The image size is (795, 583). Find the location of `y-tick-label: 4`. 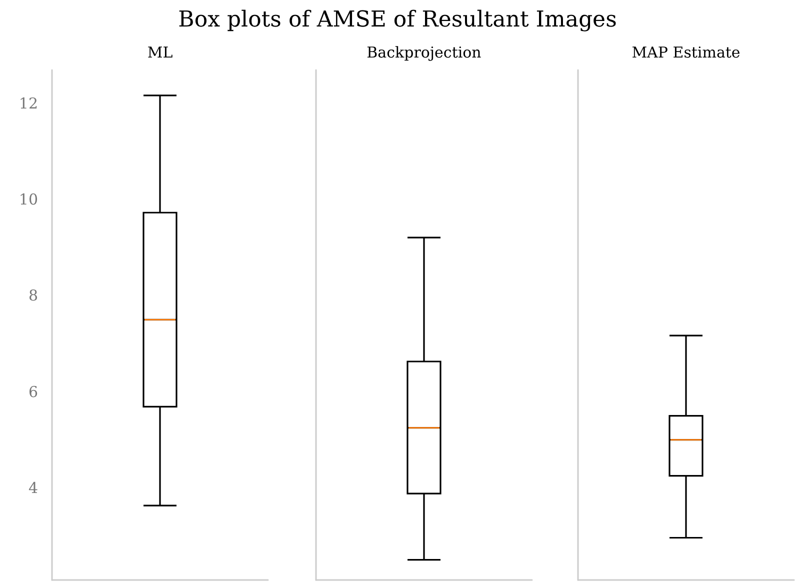

y-tick-label: 4 is located at coordinates (33, 487).